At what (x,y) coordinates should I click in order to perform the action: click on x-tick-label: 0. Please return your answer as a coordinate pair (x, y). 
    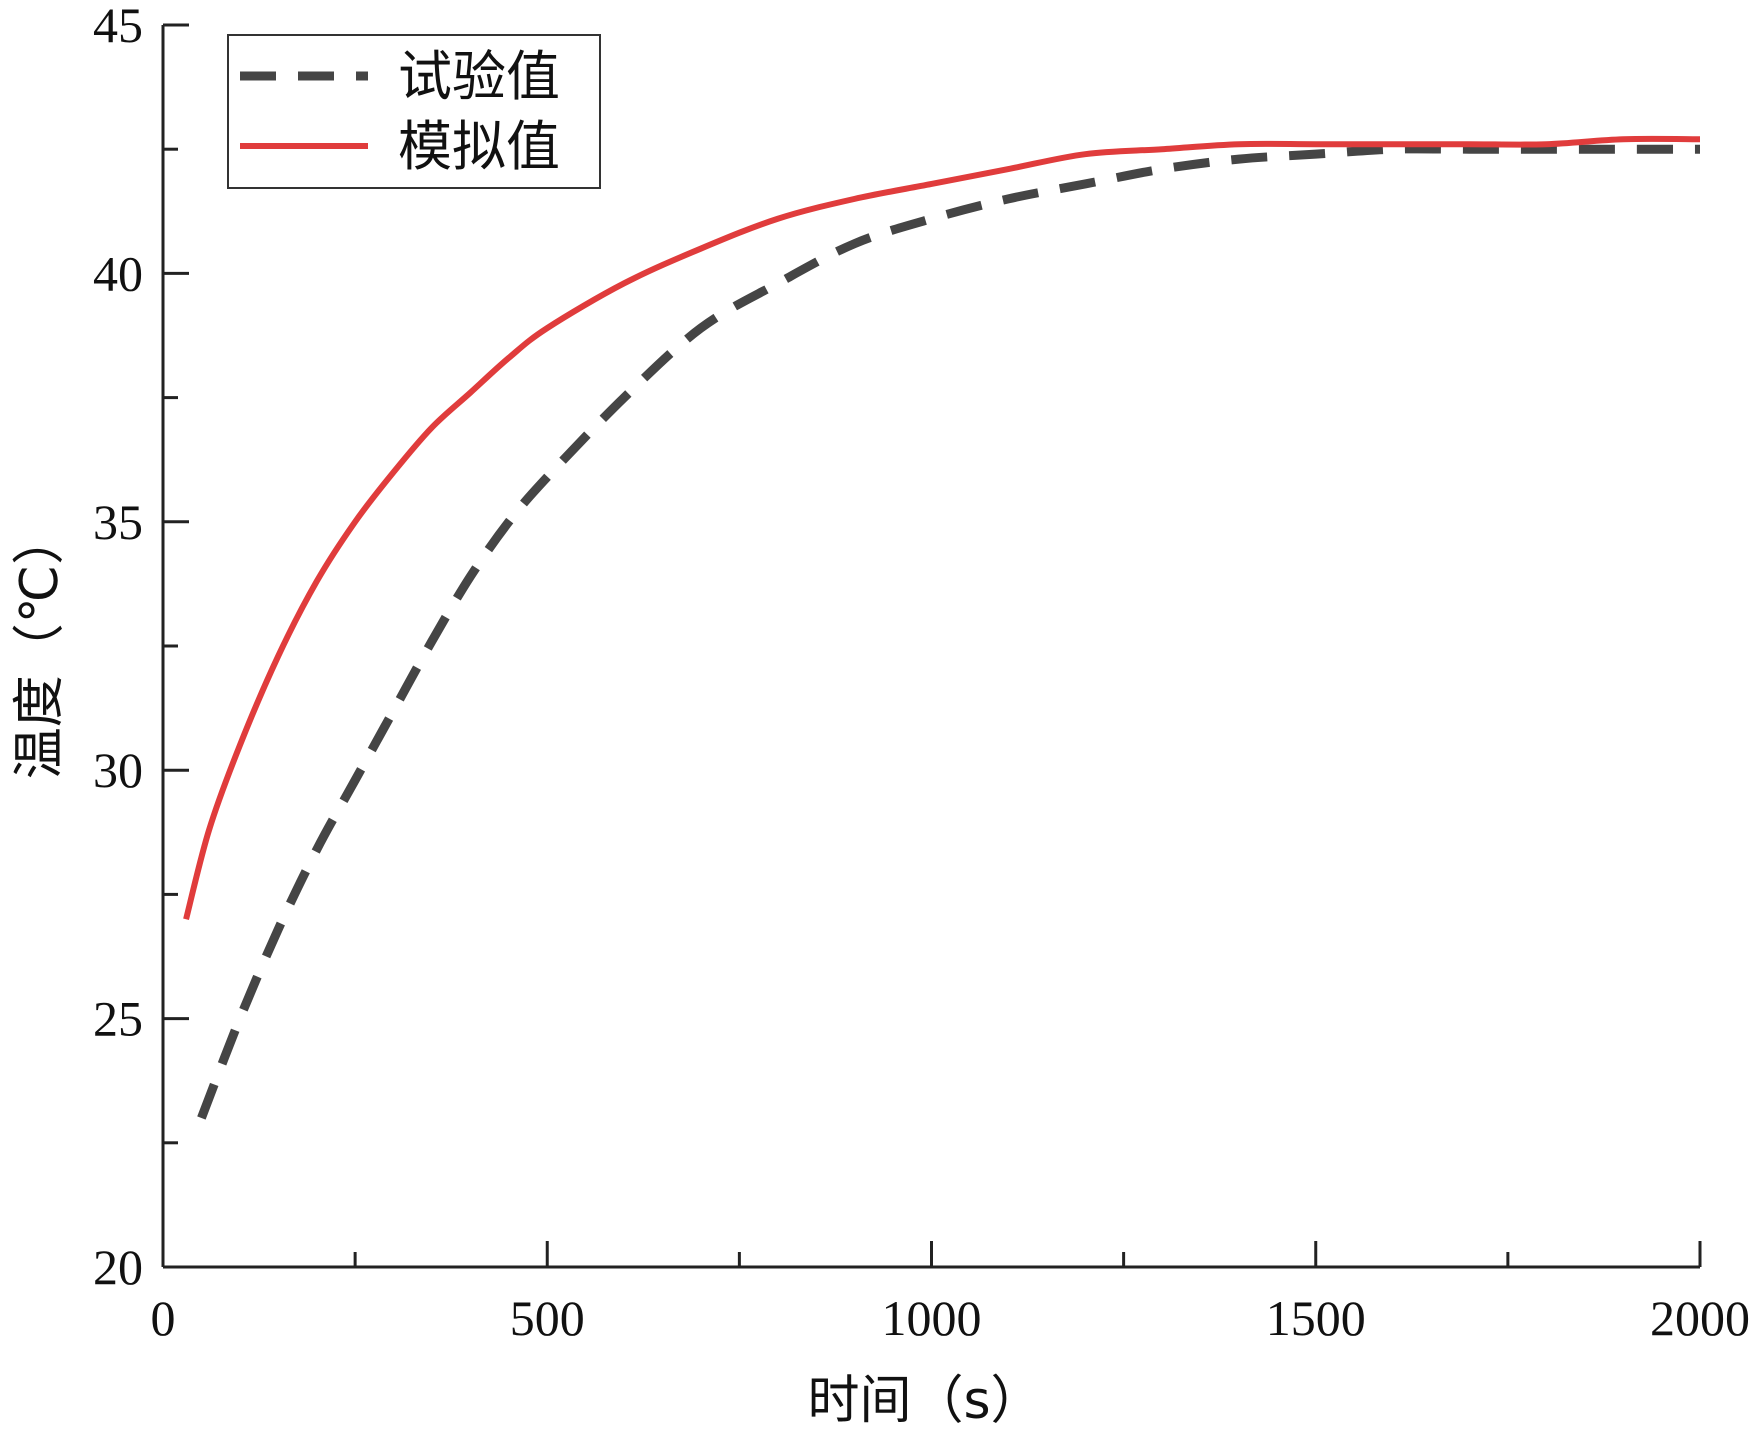
    Looking at the image, I should click on (163, 1318).